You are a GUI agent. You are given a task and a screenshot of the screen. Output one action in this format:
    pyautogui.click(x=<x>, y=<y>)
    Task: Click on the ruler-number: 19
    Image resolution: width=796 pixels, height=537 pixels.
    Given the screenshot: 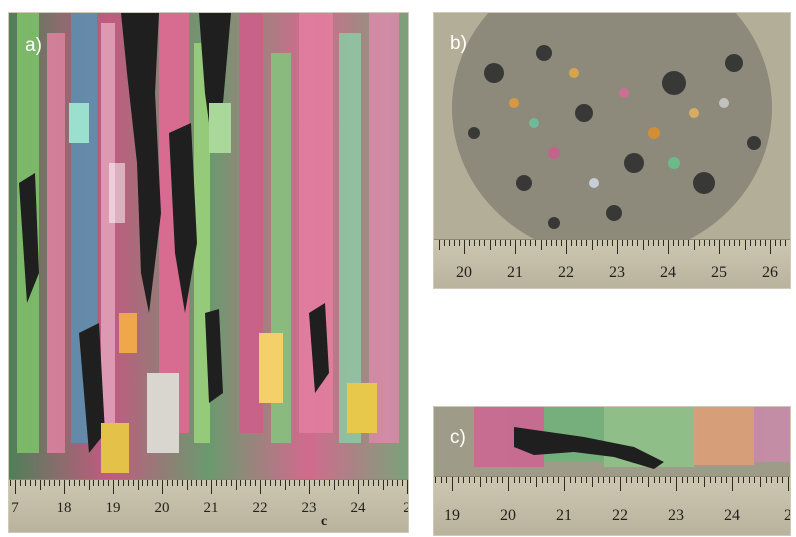 What is the action you would take?
    pyautogui.click(x=452, y=515)
    